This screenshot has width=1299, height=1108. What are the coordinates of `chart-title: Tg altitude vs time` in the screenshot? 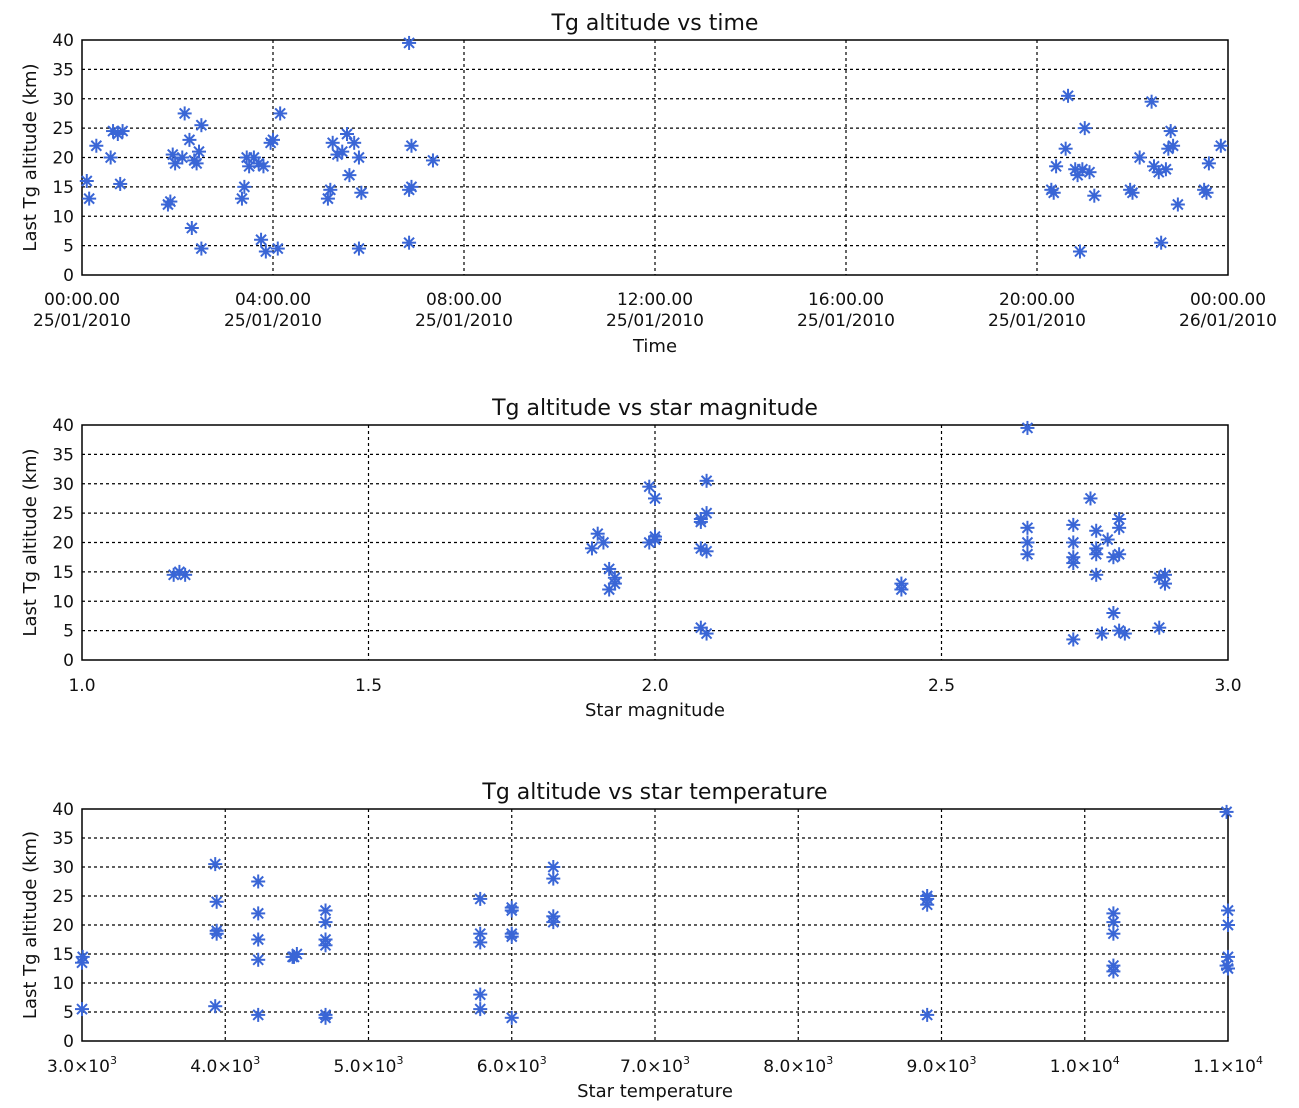 It's located at (655, 23).